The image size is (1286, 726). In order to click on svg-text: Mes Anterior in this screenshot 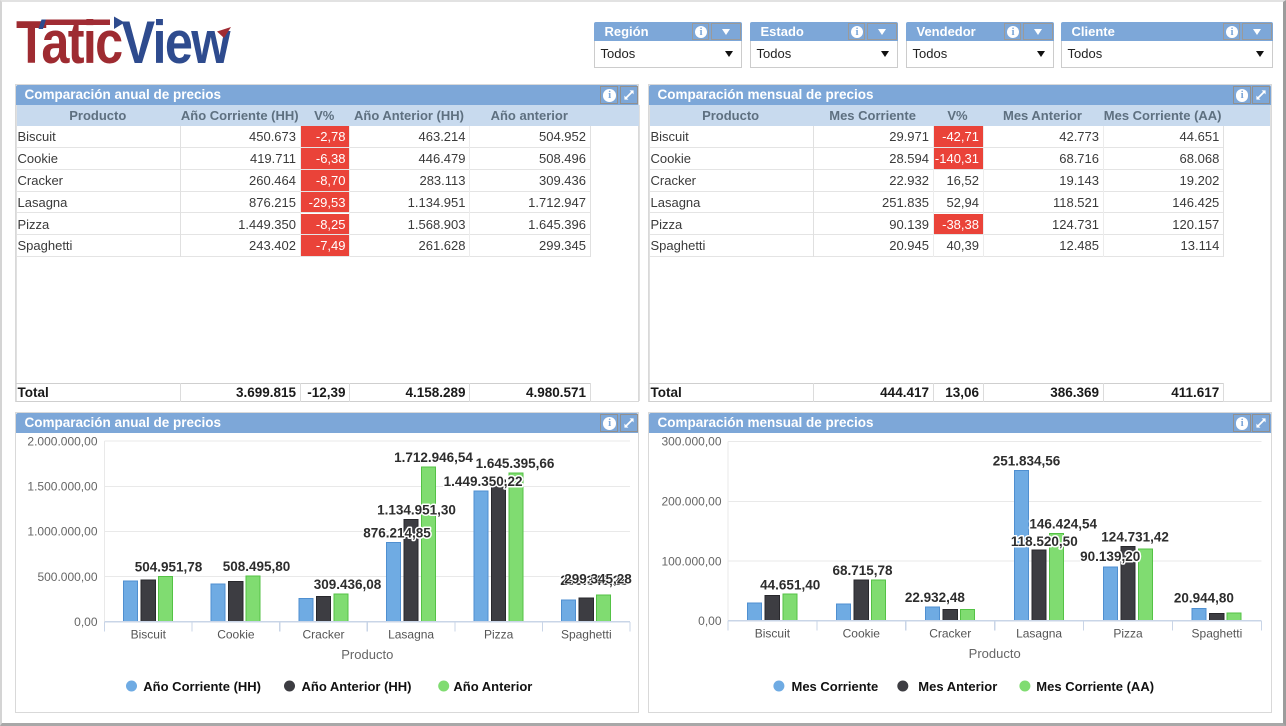, I will do `click(957, 686)`.